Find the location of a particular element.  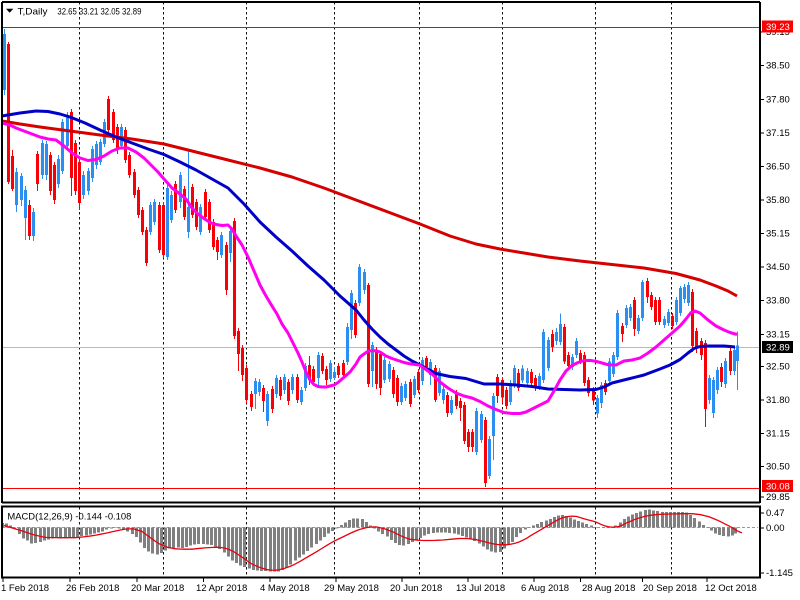

svg-text: 37.15 is located at coordinates (778, 133).